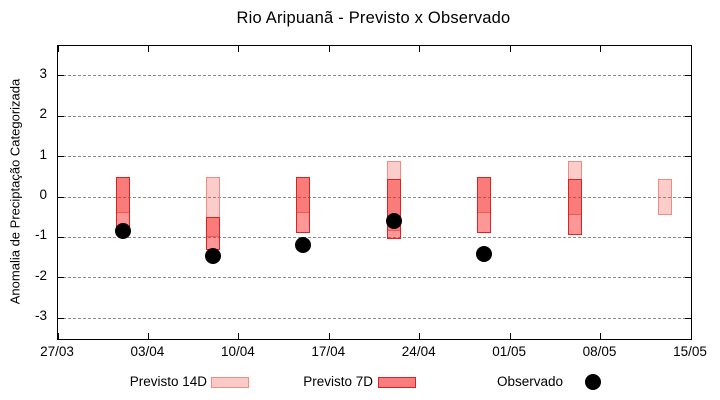  I want to click on y-tick-label: 2, so click(43, 114).